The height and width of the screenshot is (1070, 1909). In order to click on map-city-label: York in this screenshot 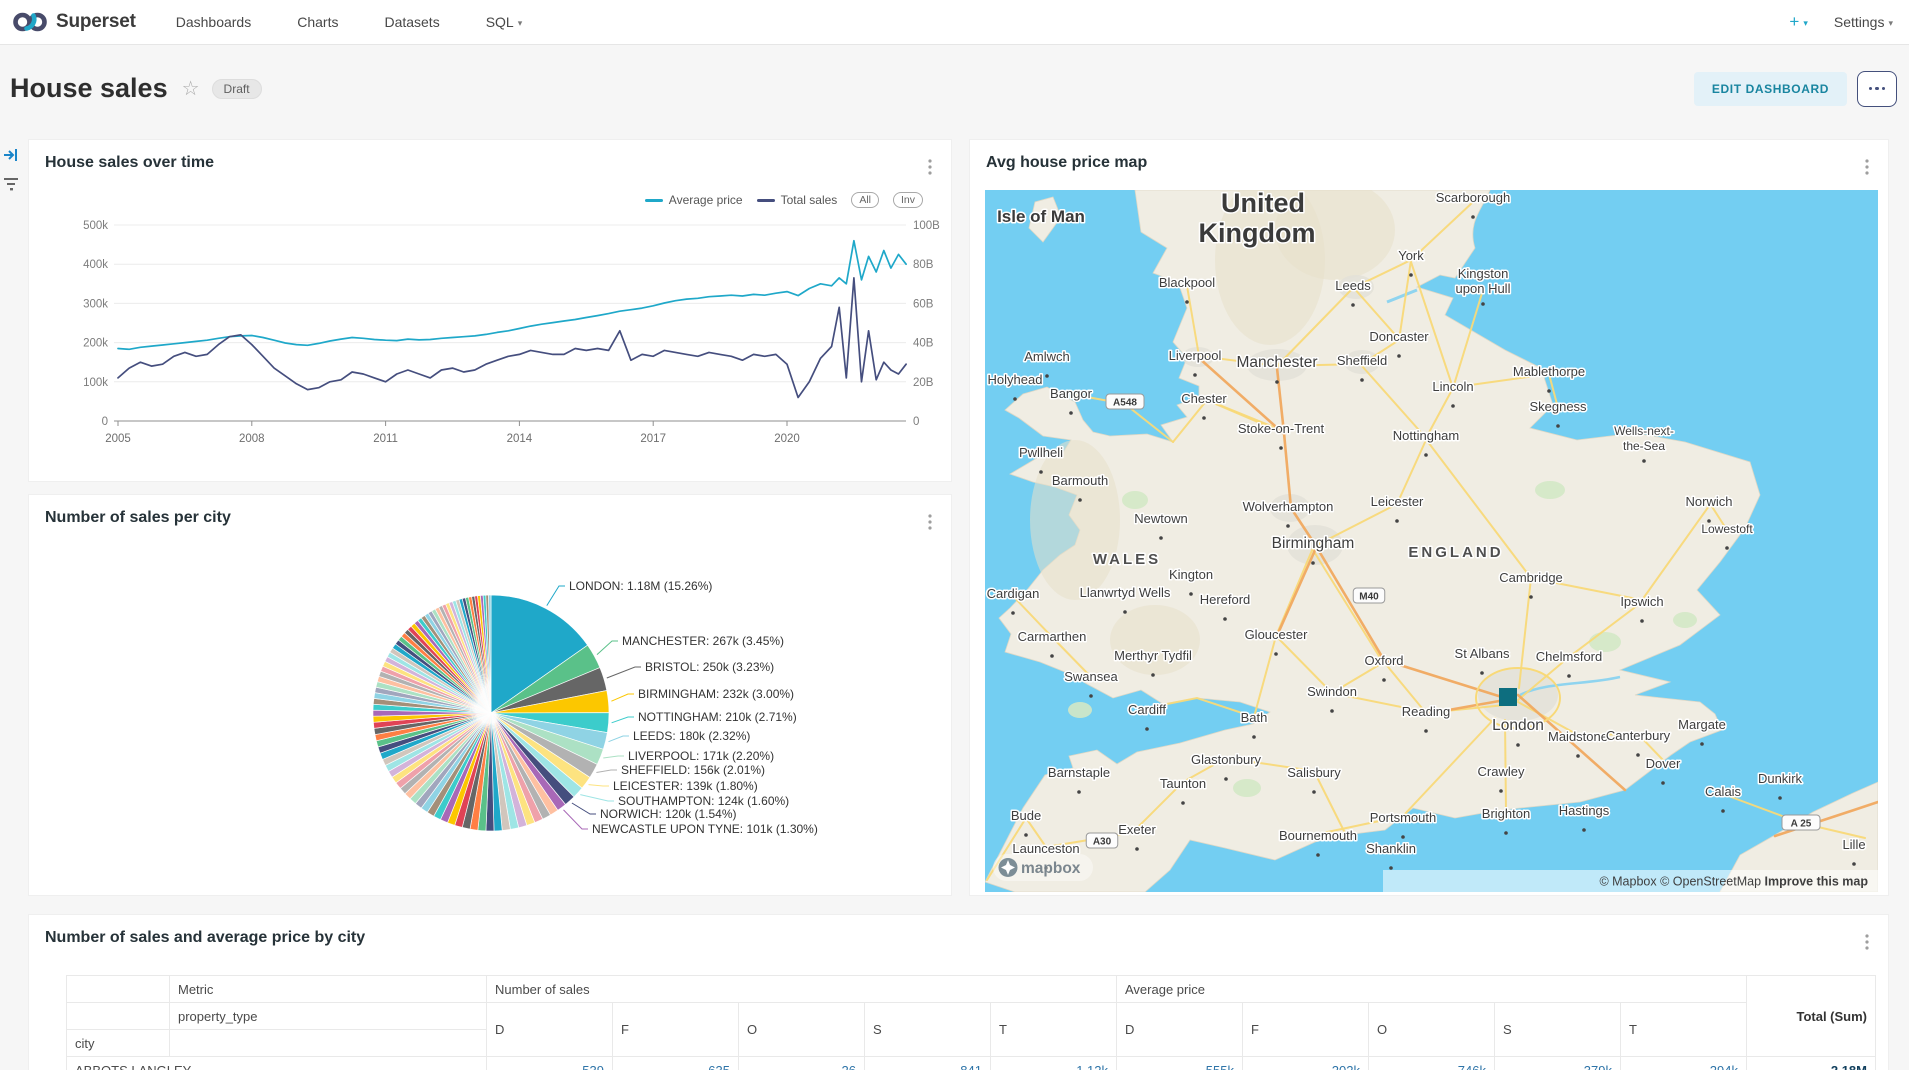, I will do `click(1411, 255)`.